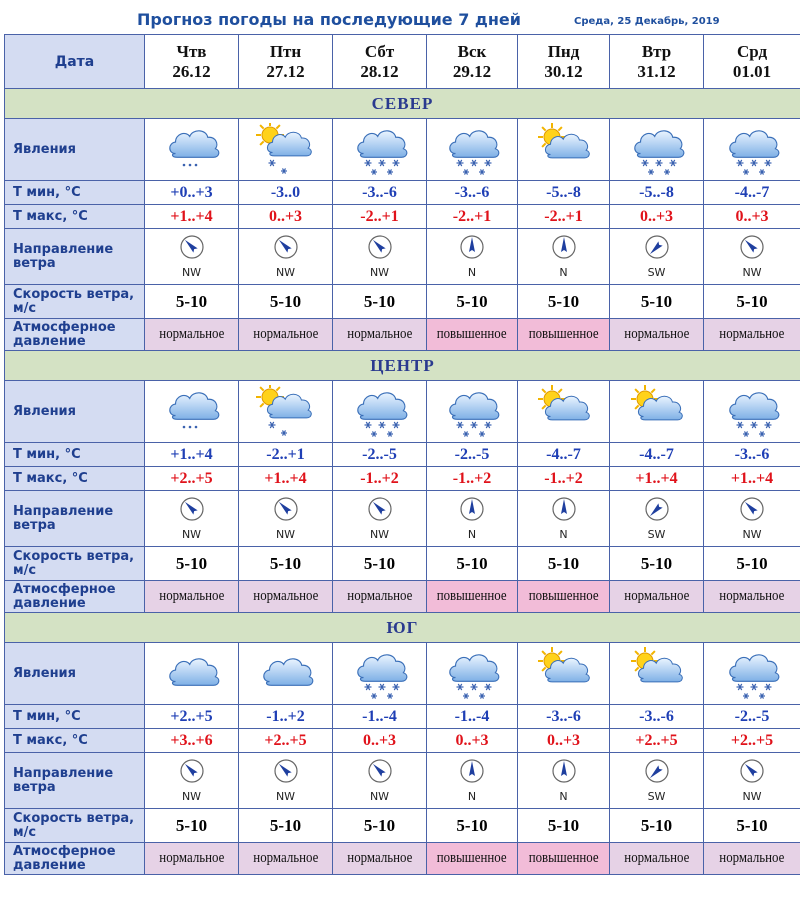 This screenshot has height=900, width=800. Describe the element at coordinates (752, 51) in the screenshot. I see `day-of-week: Срд` at that location.